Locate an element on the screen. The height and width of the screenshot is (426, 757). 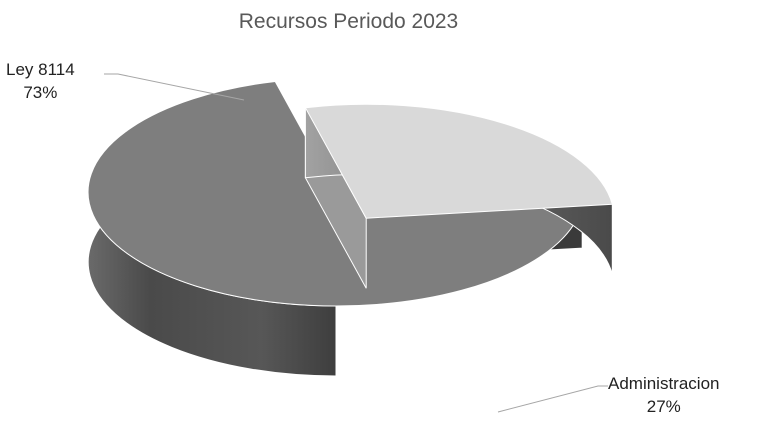
slice-percent-administracion: 27% is located at coordinates (663, 406).